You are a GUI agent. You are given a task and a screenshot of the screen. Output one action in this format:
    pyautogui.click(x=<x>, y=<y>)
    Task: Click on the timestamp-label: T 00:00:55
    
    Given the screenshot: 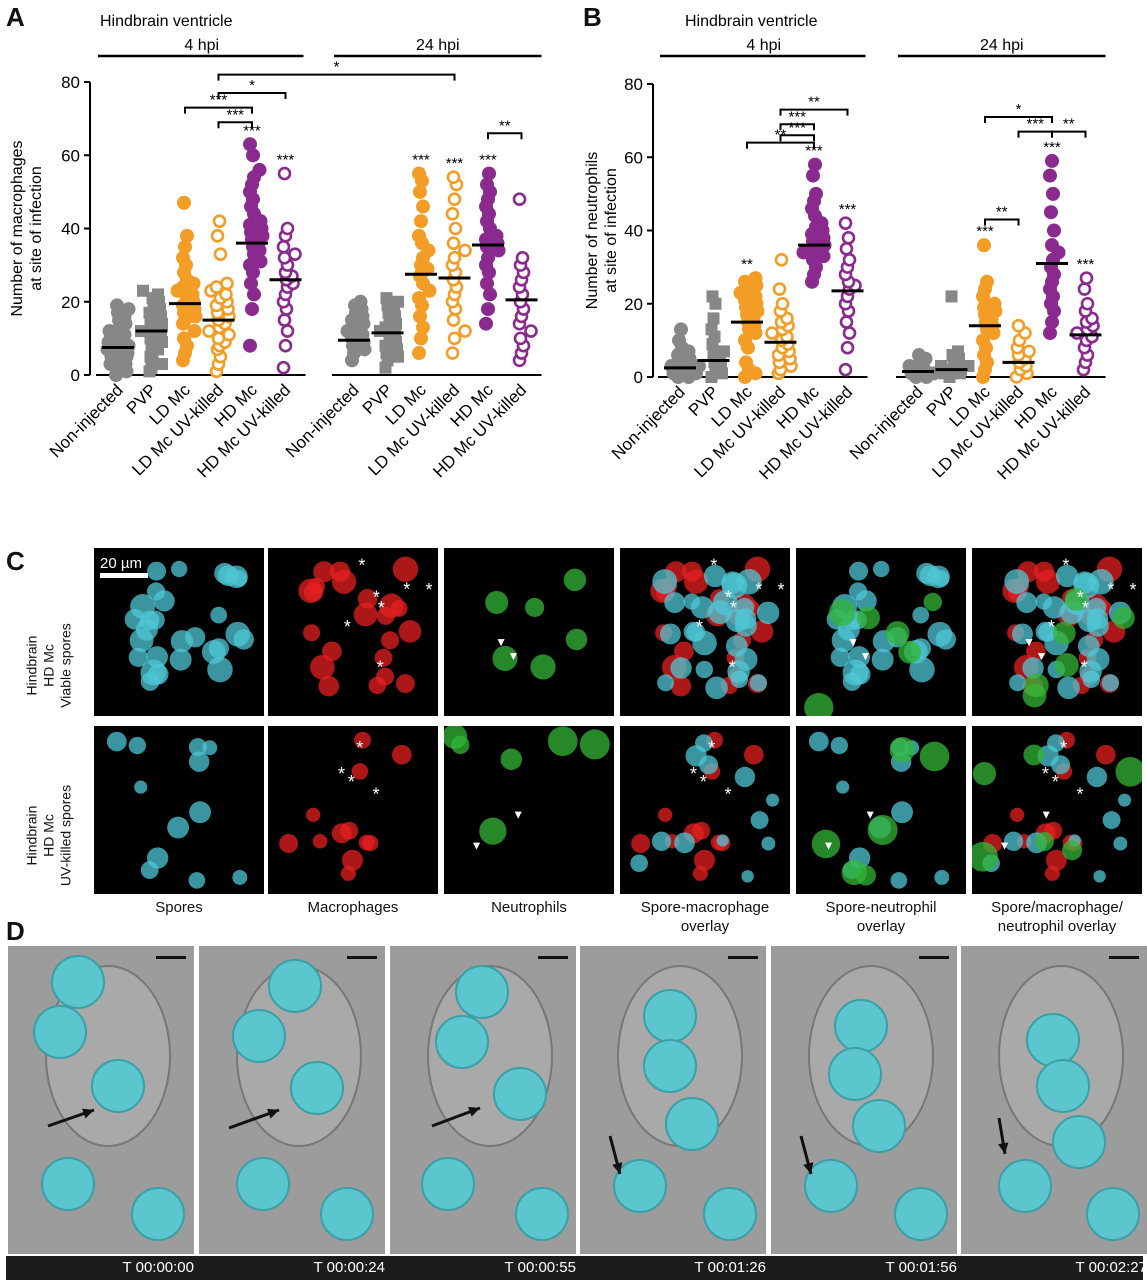 What is the action you would take?
    pyautogui.click(x=540, y=1267)
    